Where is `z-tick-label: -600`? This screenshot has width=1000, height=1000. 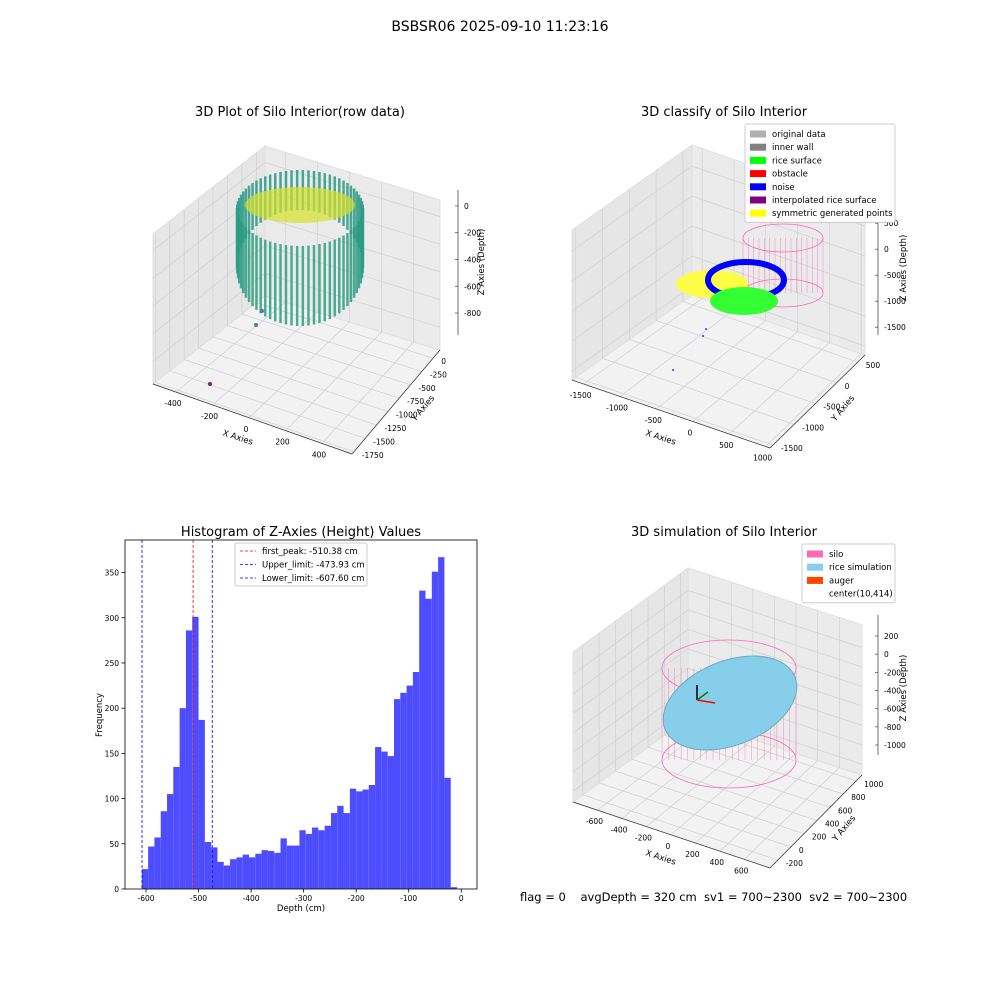
z-tick-label: -600 is located at coordinates (472, 286).